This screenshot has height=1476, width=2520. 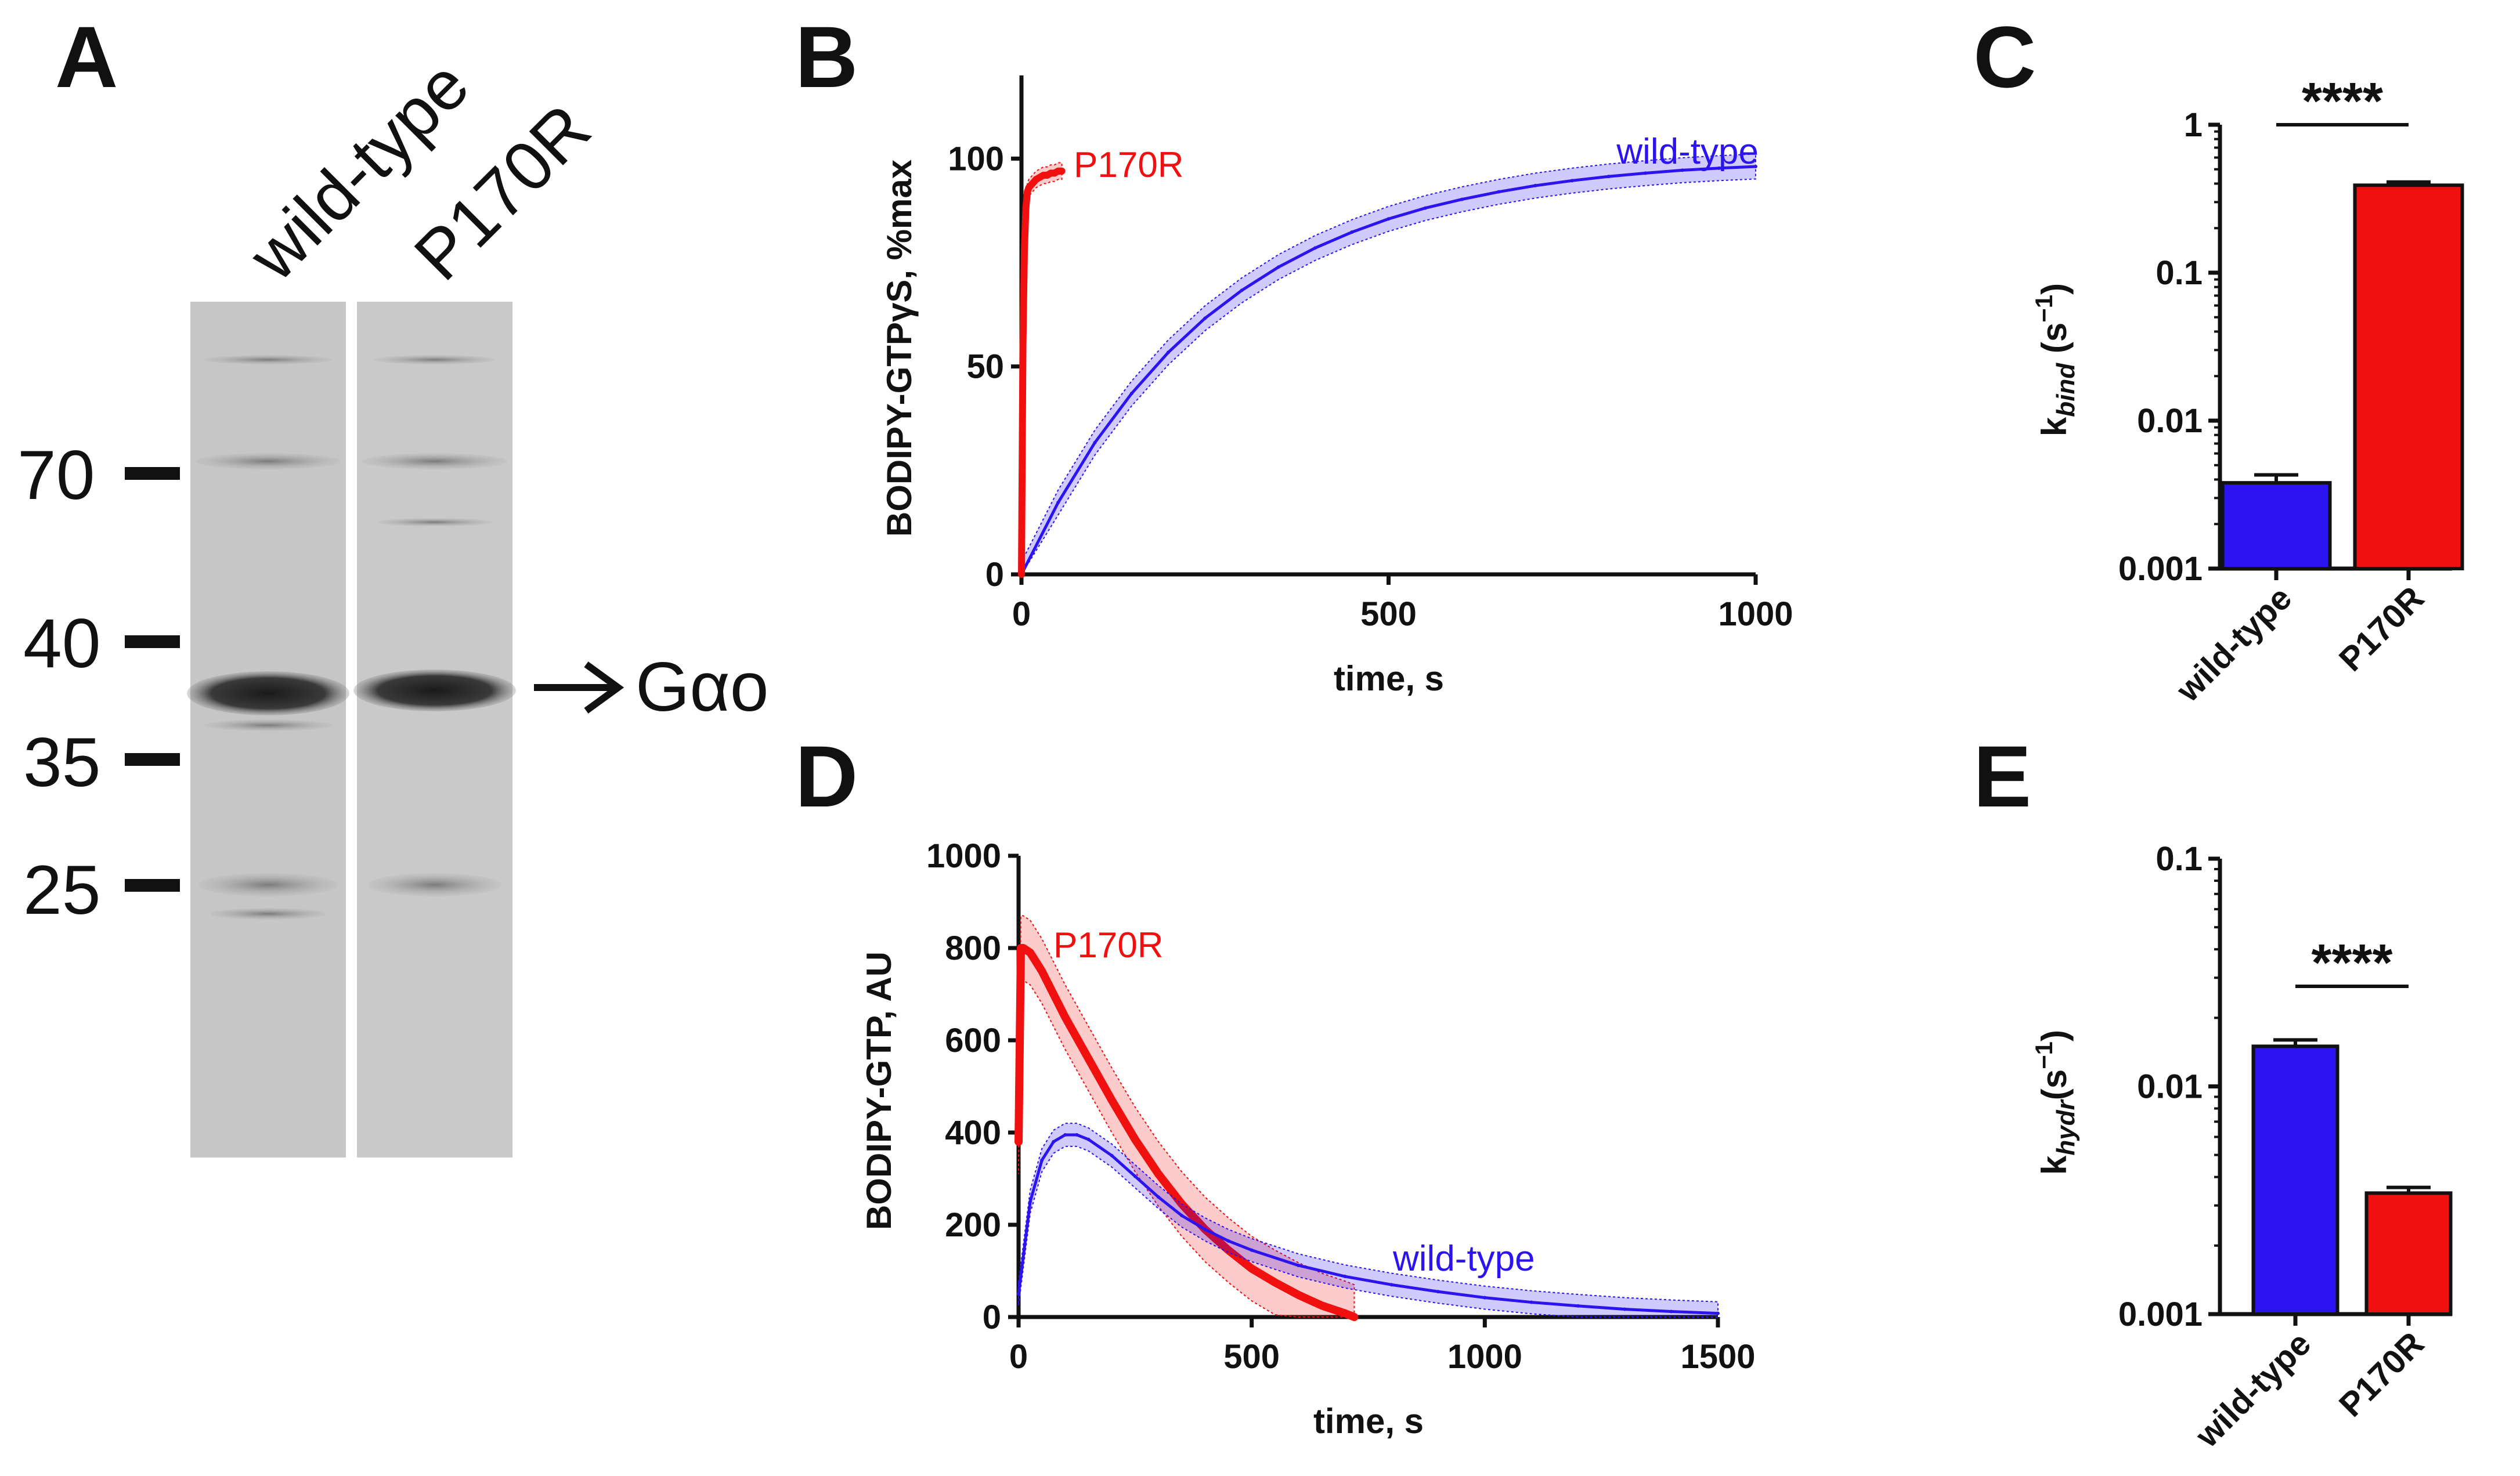 I want to click on gel-lane-wild-type, so click(x=268, y=730).